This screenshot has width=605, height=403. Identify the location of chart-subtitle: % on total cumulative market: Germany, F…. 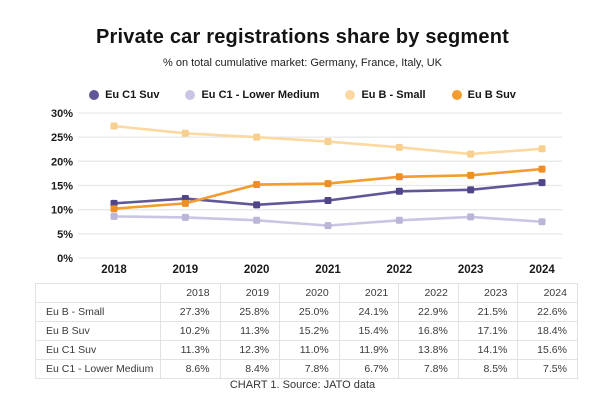
(302, 63).